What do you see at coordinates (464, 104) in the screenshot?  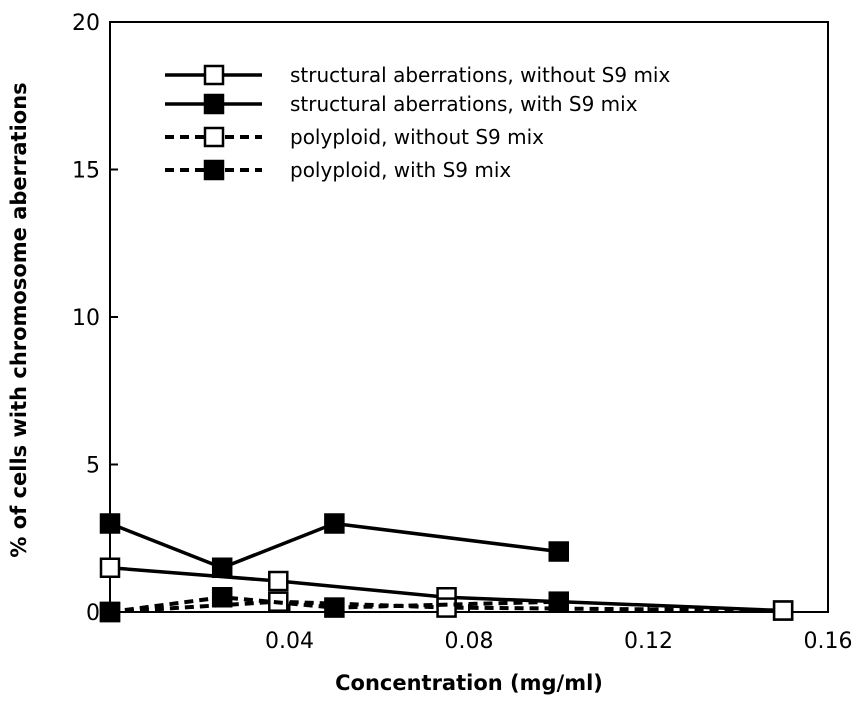 I see `legend-label: structural aberrations, with S9 mix` at bounding box center [464, 104].